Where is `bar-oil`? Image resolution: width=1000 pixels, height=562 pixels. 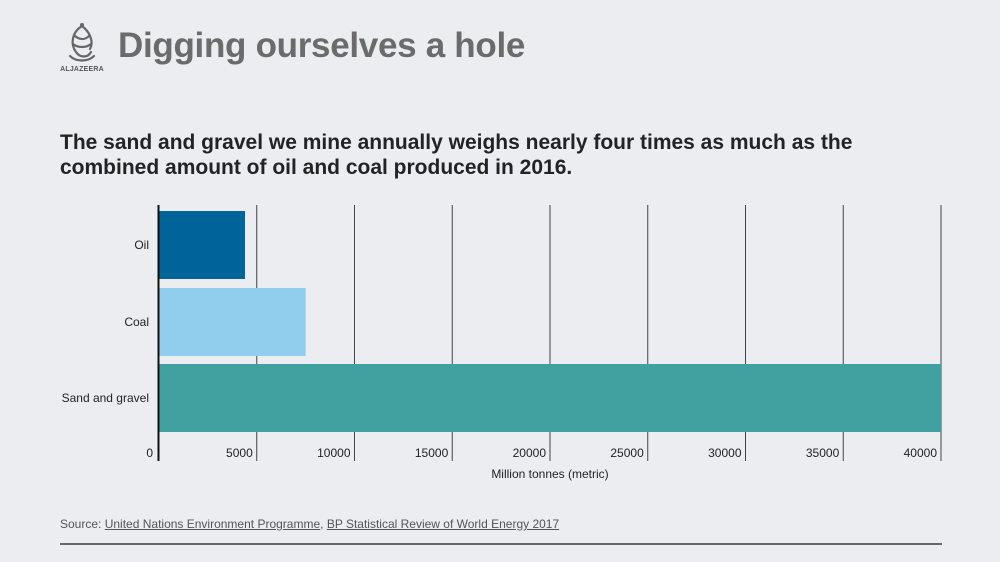
bar-oil is located at coordinates (202, 245).